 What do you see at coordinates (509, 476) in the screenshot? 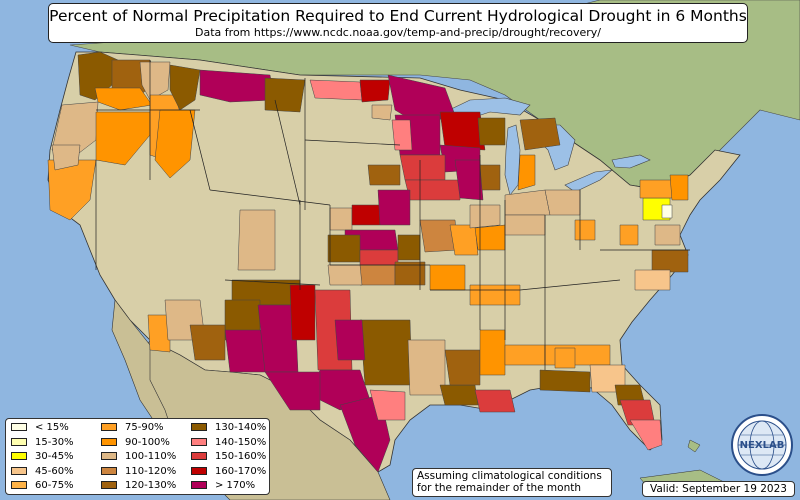
I see `note-line-1: Assuming climatological conditions` at bounding box center [509, 476].